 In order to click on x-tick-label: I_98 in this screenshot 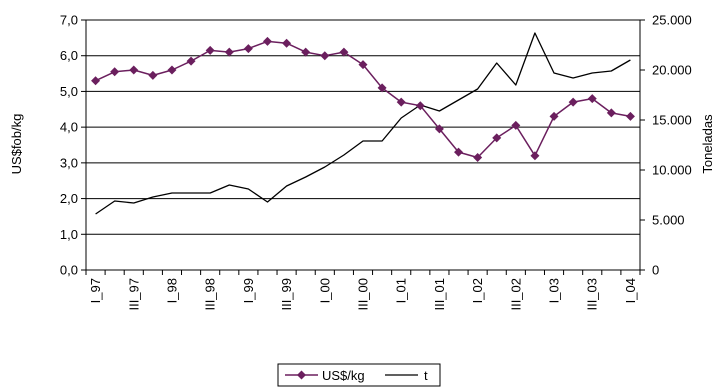, I will do `click(171, 290)`.